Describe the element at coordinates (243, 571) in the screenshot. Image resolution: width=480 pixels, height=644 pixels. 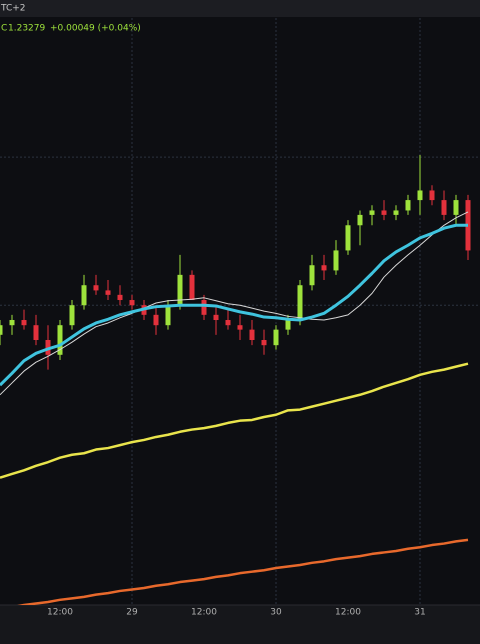
I see `moving-average` at that location.